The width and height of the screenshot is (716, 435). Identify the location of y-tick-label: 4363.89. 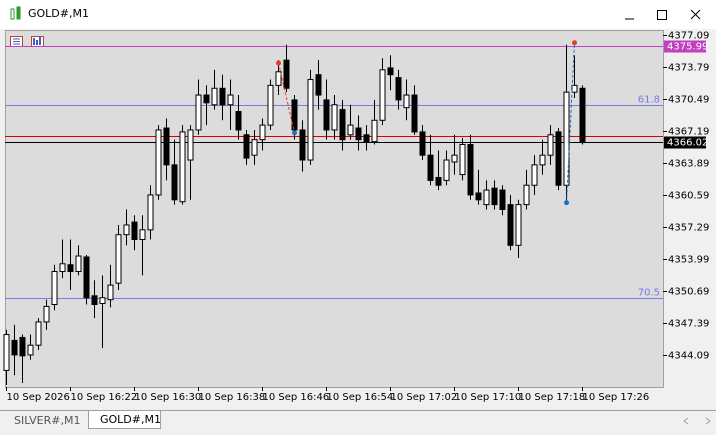
(688, 164).